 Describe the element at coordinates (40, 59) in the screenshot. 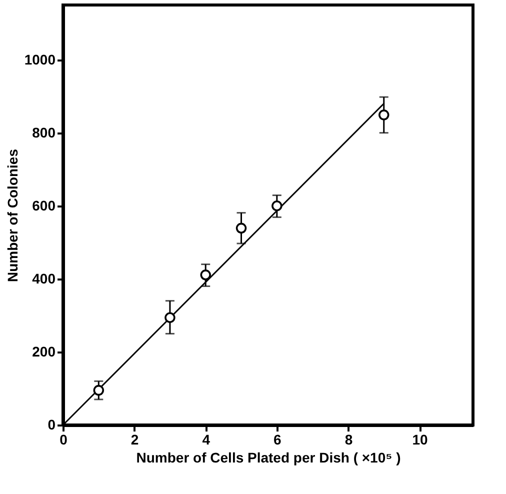

I see `y-tick-label: 1000` at that location.